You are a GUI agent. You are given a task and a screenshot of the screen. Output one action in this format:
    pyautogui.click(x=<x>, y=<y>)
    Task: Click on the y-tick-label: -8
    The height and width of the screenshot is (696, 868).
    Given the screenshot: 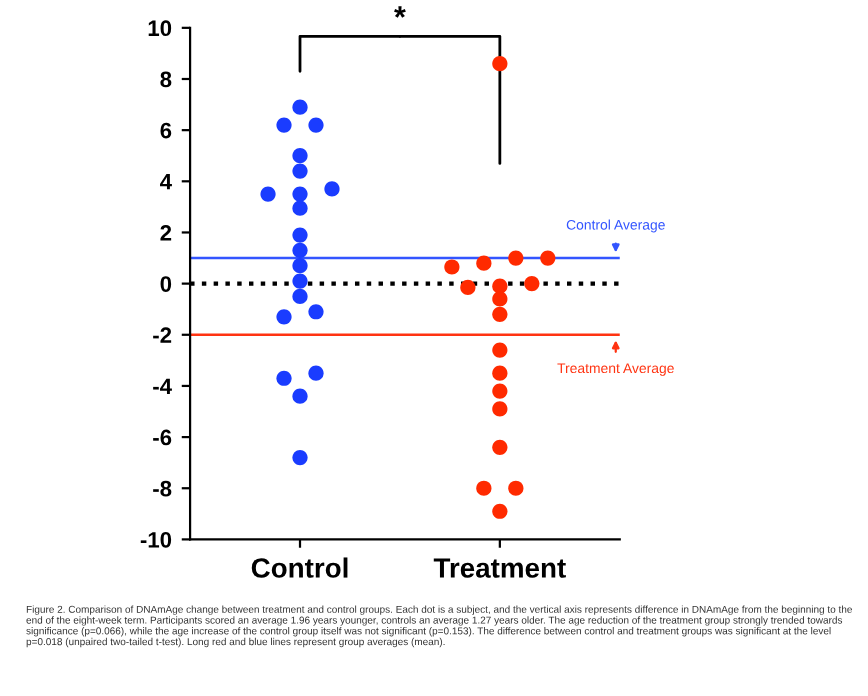 What is the action you would take?
    pyautogui.click(x=162, y=488)
    